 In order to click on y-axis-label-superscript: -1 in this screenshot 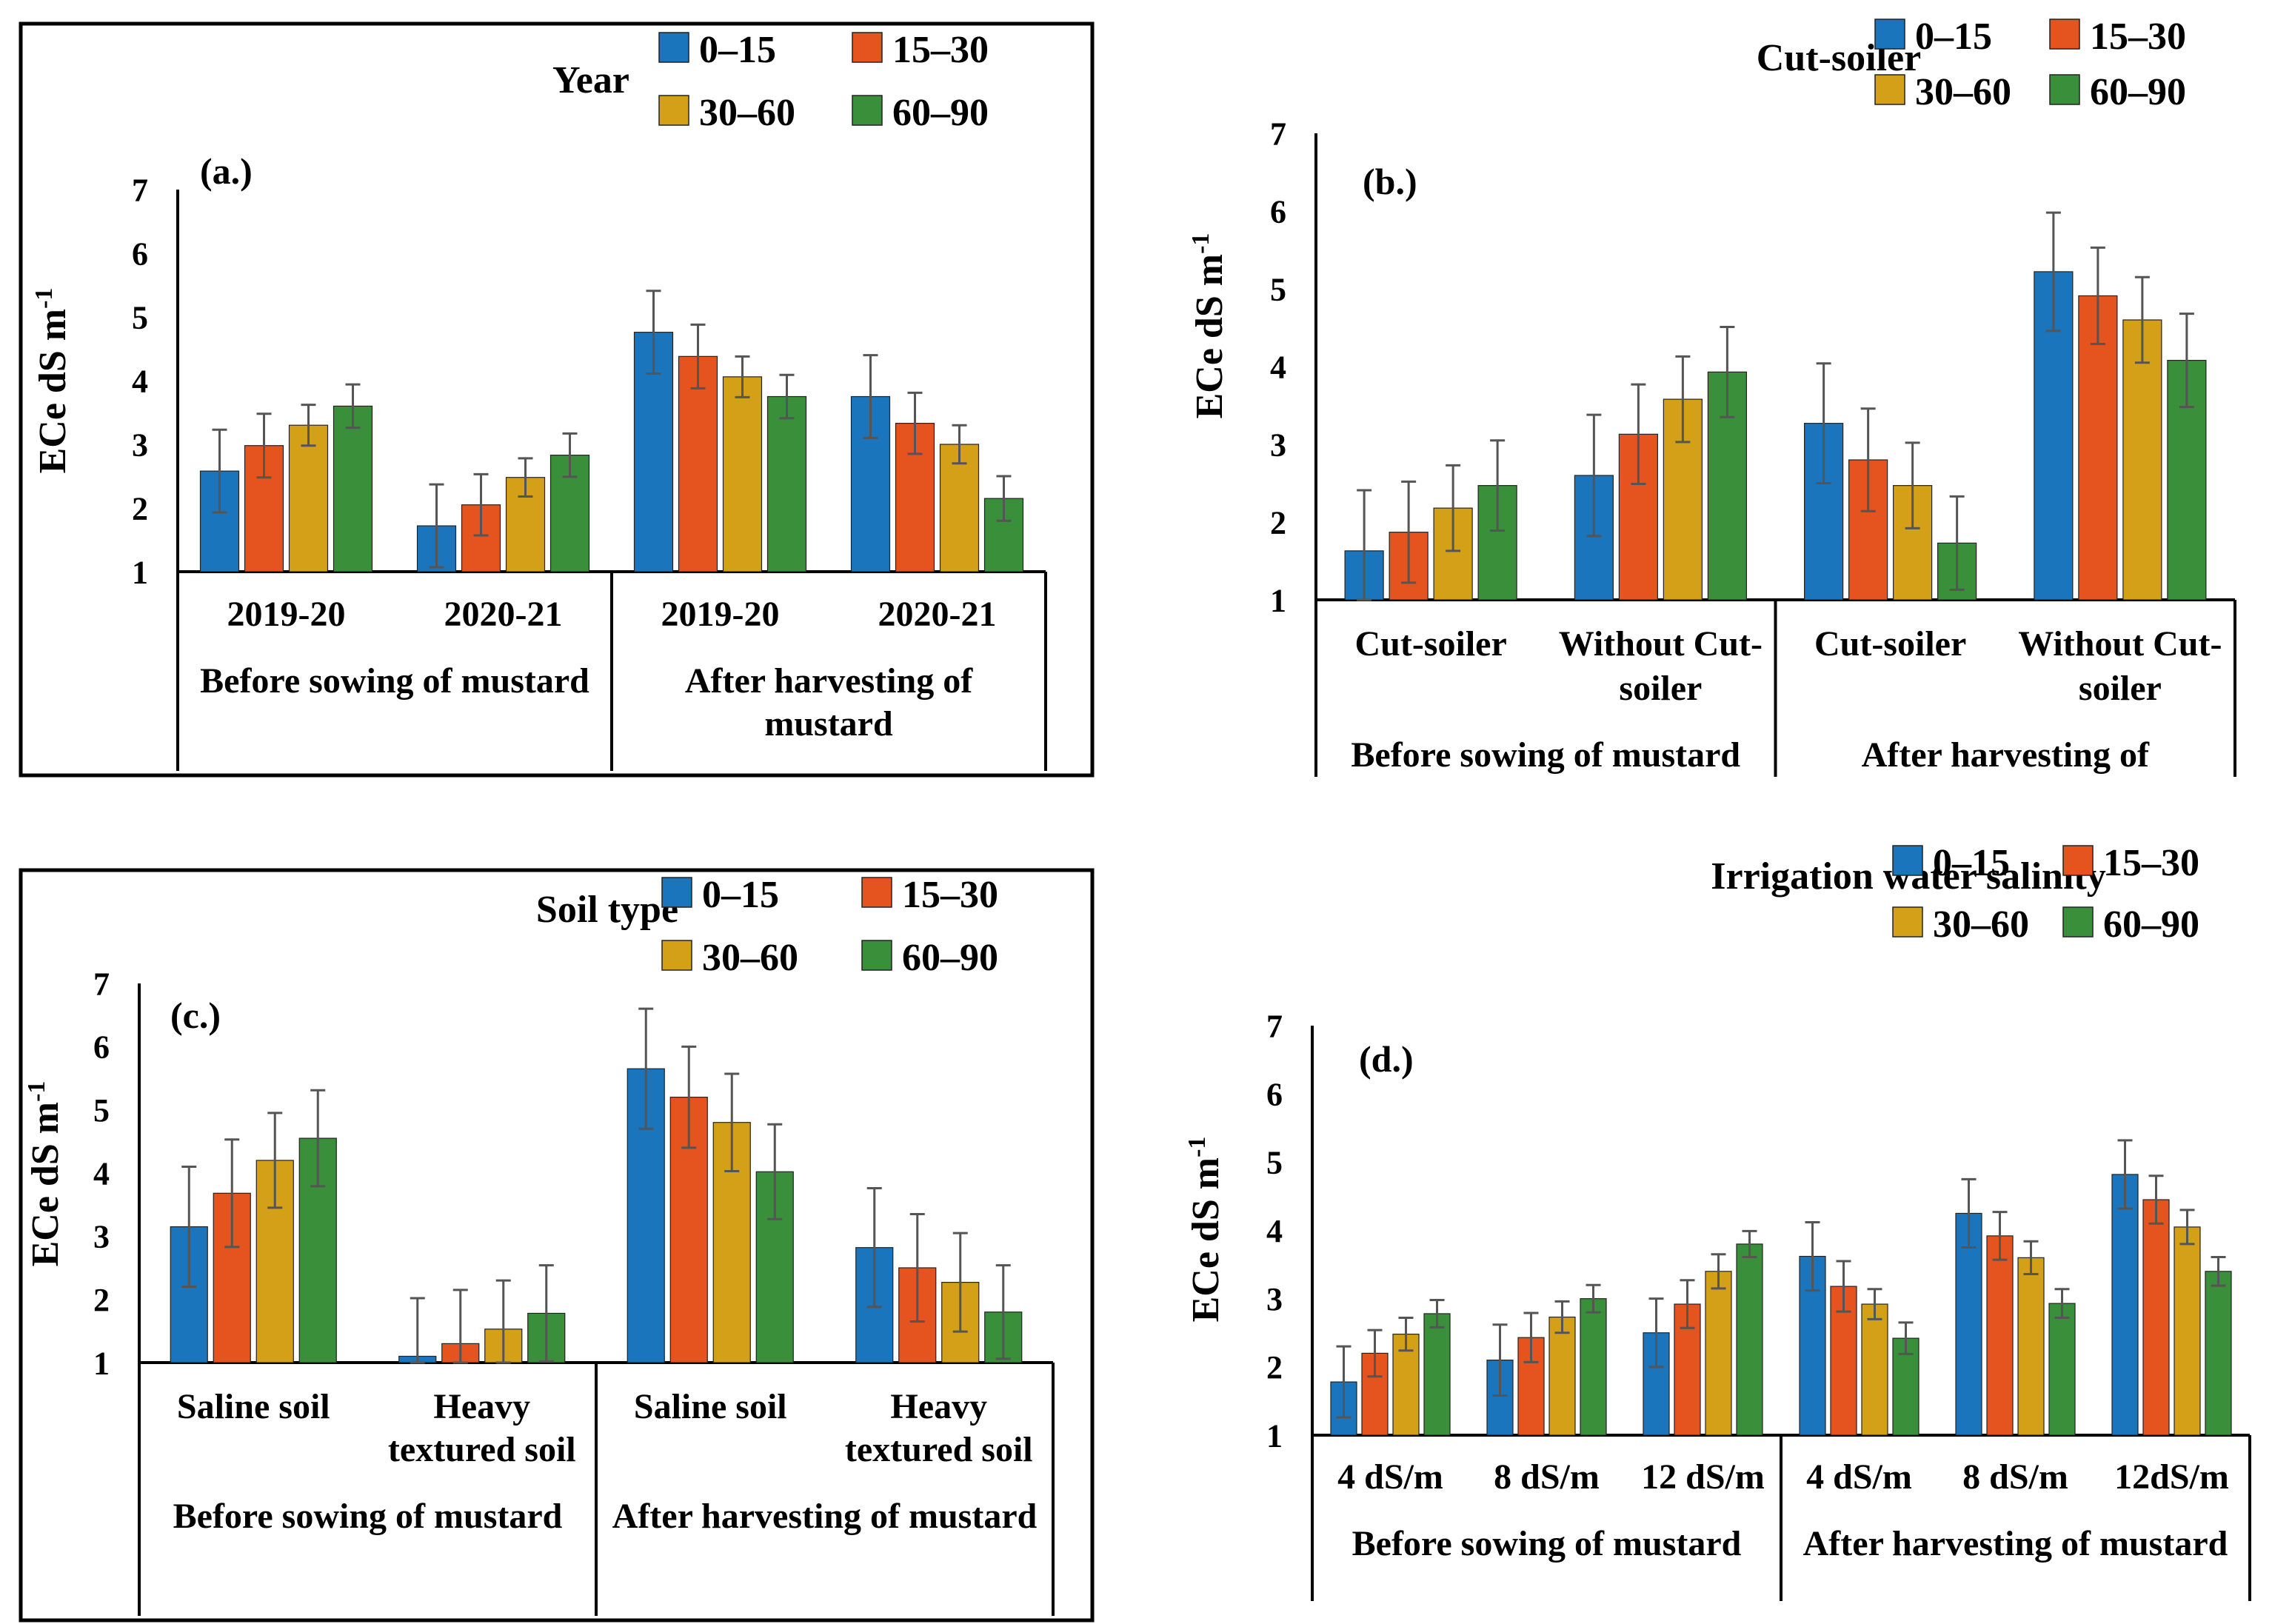, I will do `click(36, 1091)`.